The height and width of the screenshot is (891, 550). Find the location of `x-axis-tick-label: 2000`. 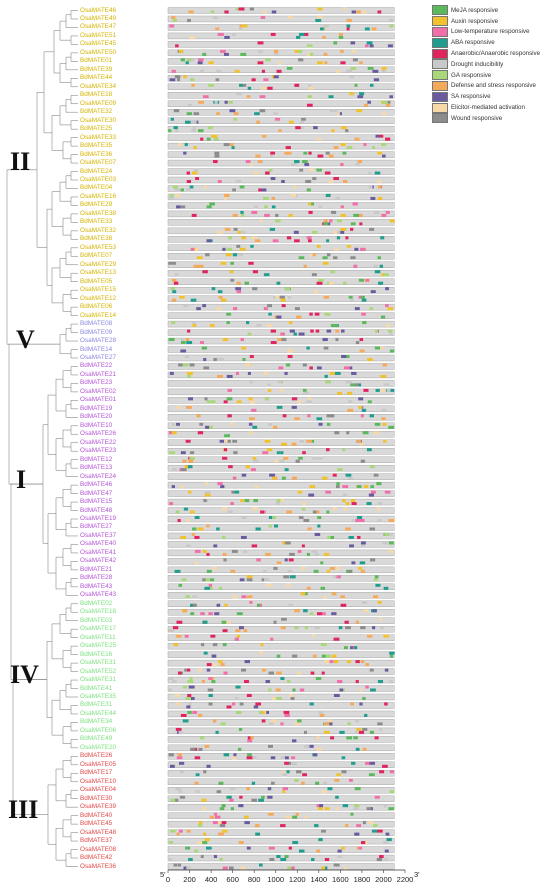

x-axis-tick-label: 2000 is located at coordinates (383, 879).